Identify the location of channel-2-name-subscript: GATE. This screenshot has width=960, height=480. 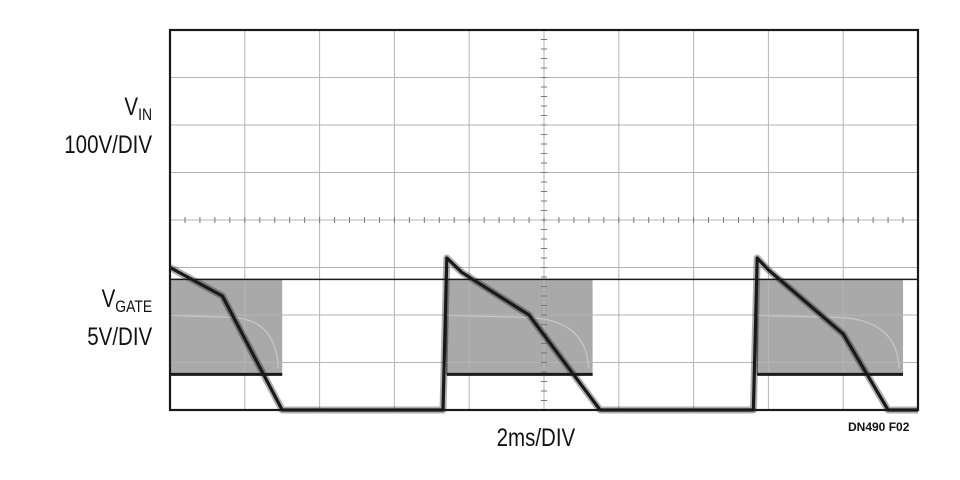
(133, 306).